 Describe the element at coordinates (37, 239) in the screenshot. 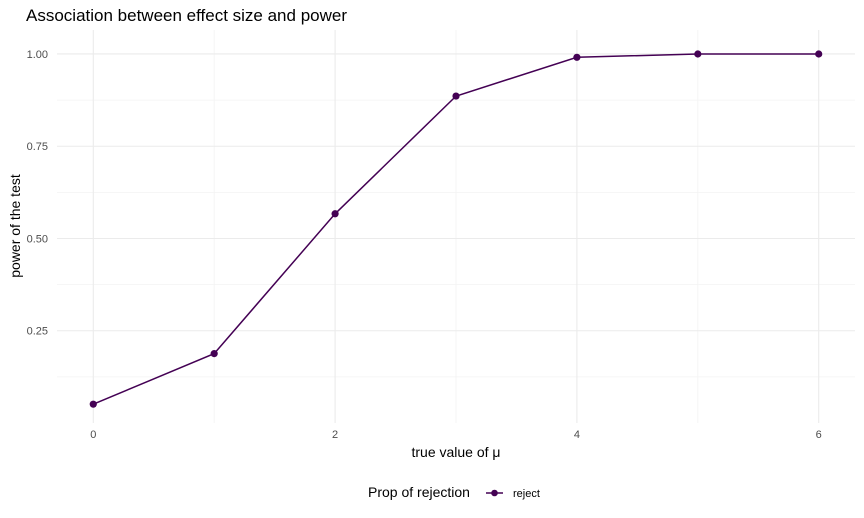

I see `y-tick-label: 0.50` at that location.